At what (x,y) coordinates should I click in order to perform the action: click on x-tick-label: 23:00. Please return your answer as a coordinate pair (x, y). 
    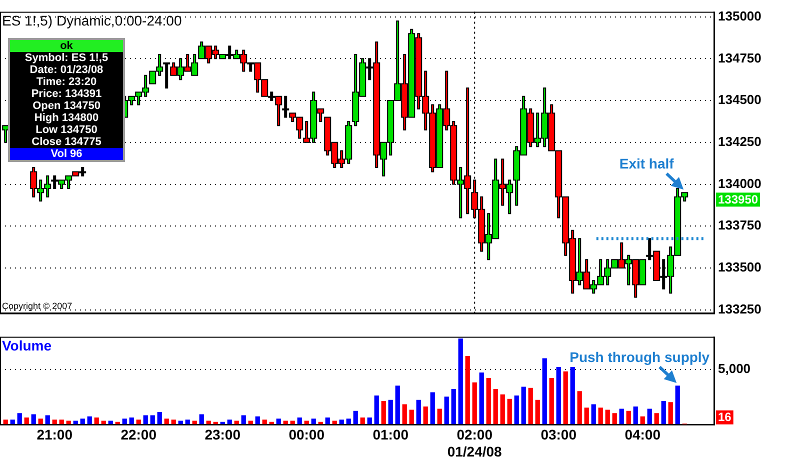
    Looking at the image, I should click on (222, 434).